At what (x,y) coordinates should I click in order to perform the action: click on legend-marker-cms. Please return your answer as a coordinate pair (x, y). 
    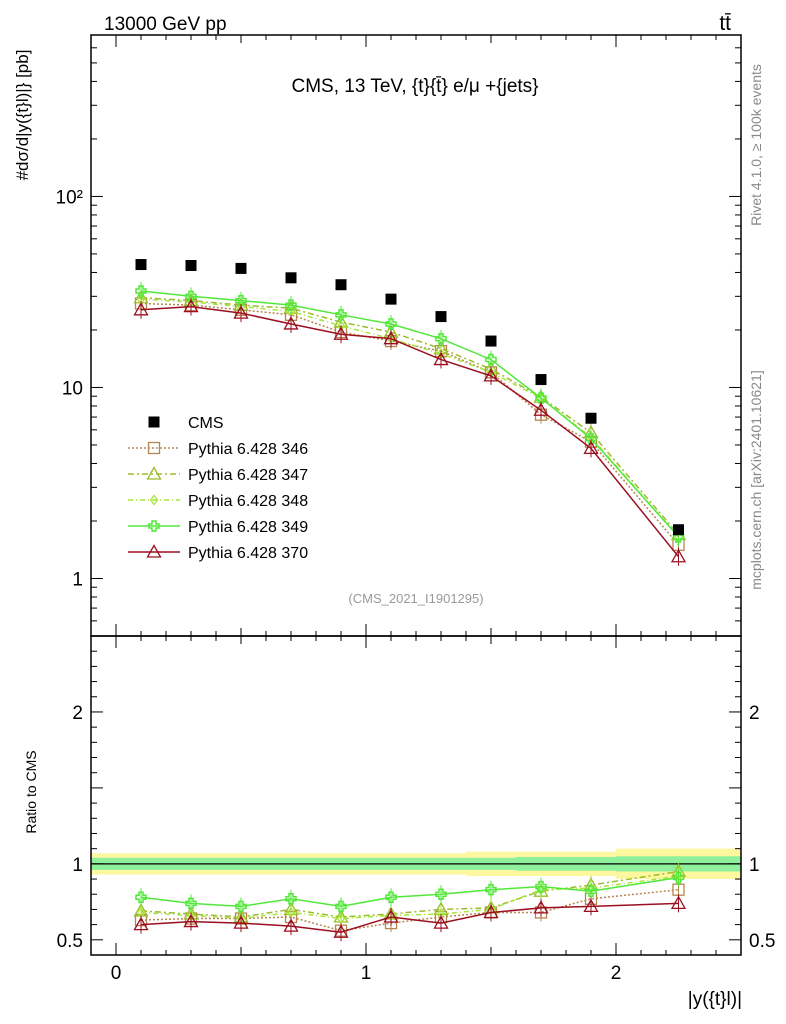
    Looking at the image, I should click on (154, 422).